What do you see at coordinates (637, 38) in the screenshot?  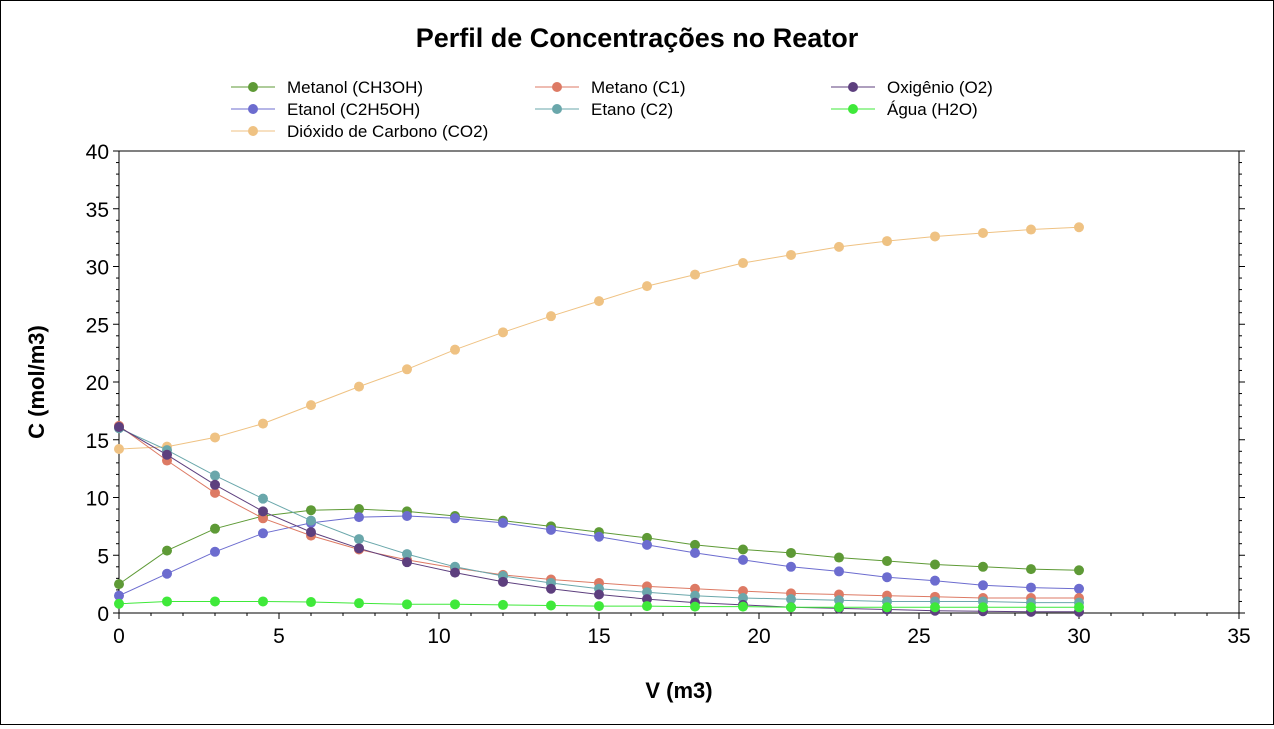 I see `chart-title: Perfil de Concentrações no Reator` at bounding box center [637, 38].